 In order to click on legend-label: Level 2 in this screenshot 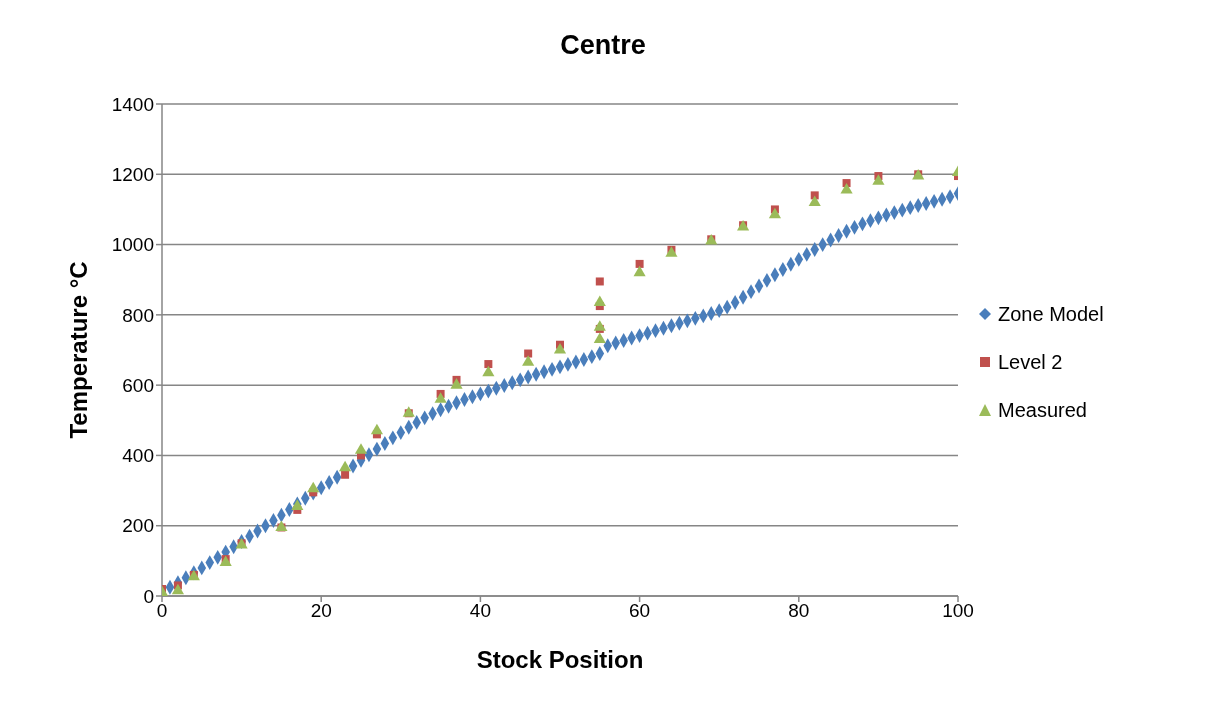, I will do `click(1030, 362)`.